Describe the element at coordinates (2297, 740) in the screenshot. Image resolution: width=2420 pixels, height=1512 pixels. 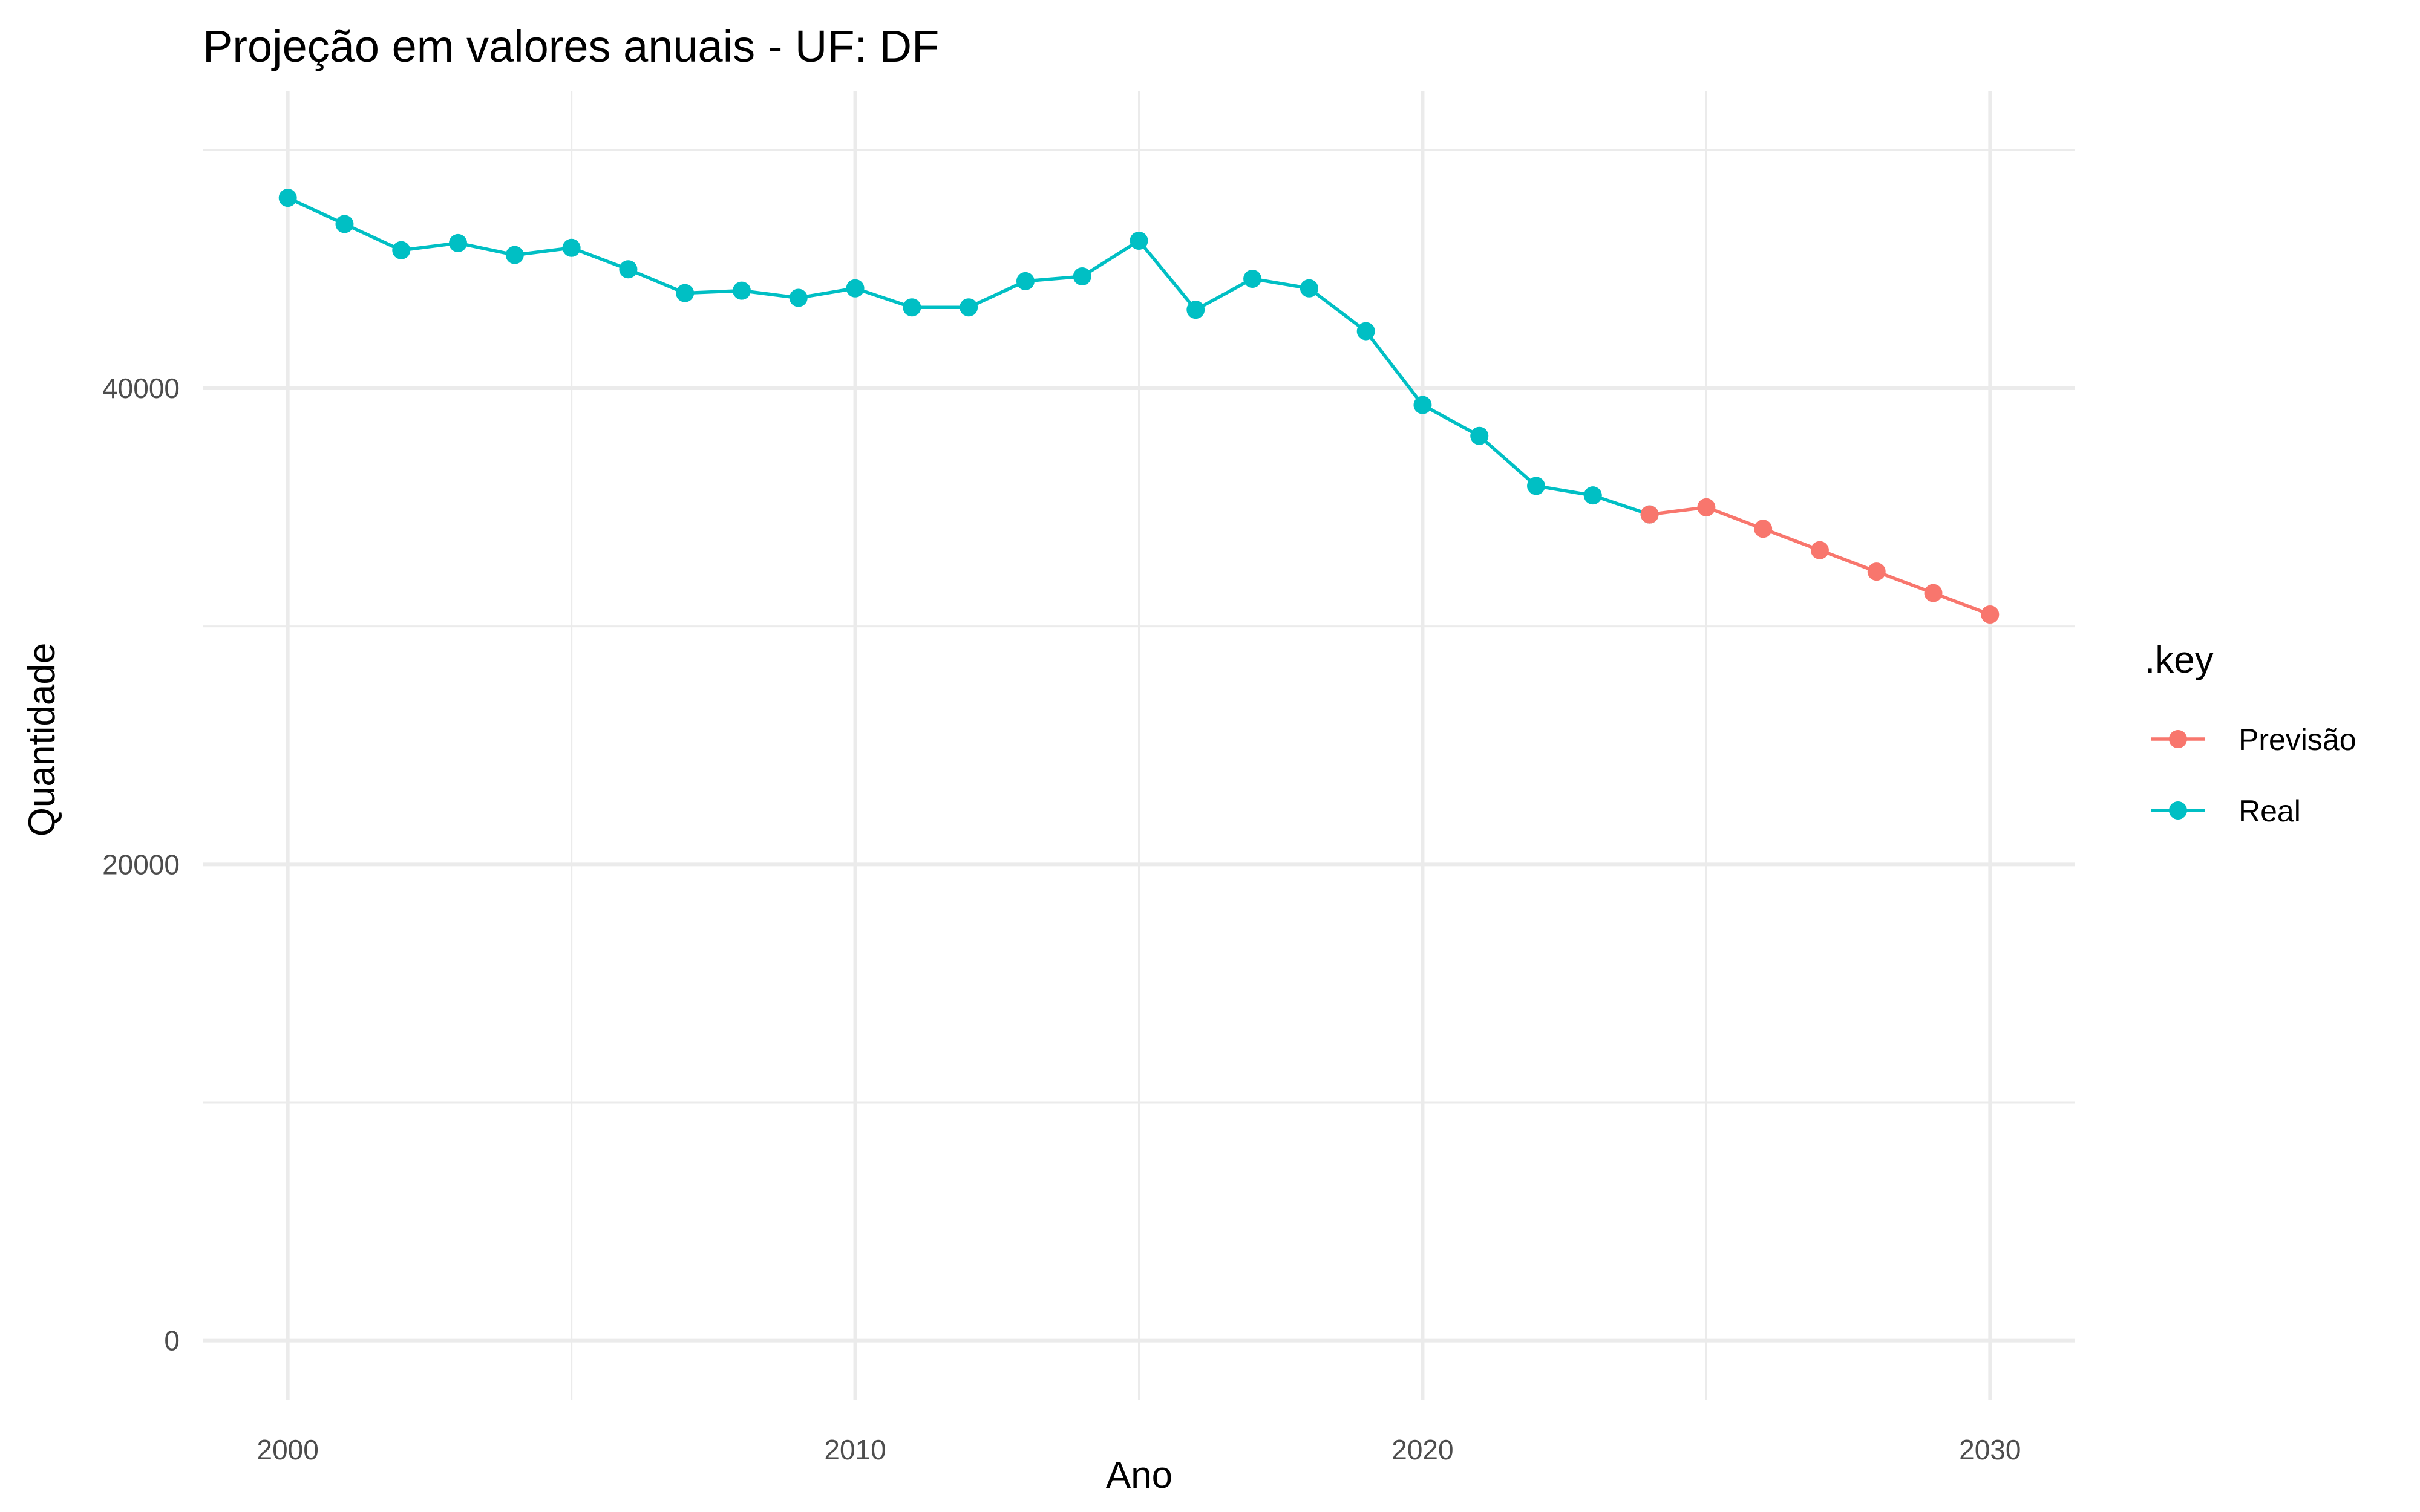
I see `legend-label: Previsão` at that location.